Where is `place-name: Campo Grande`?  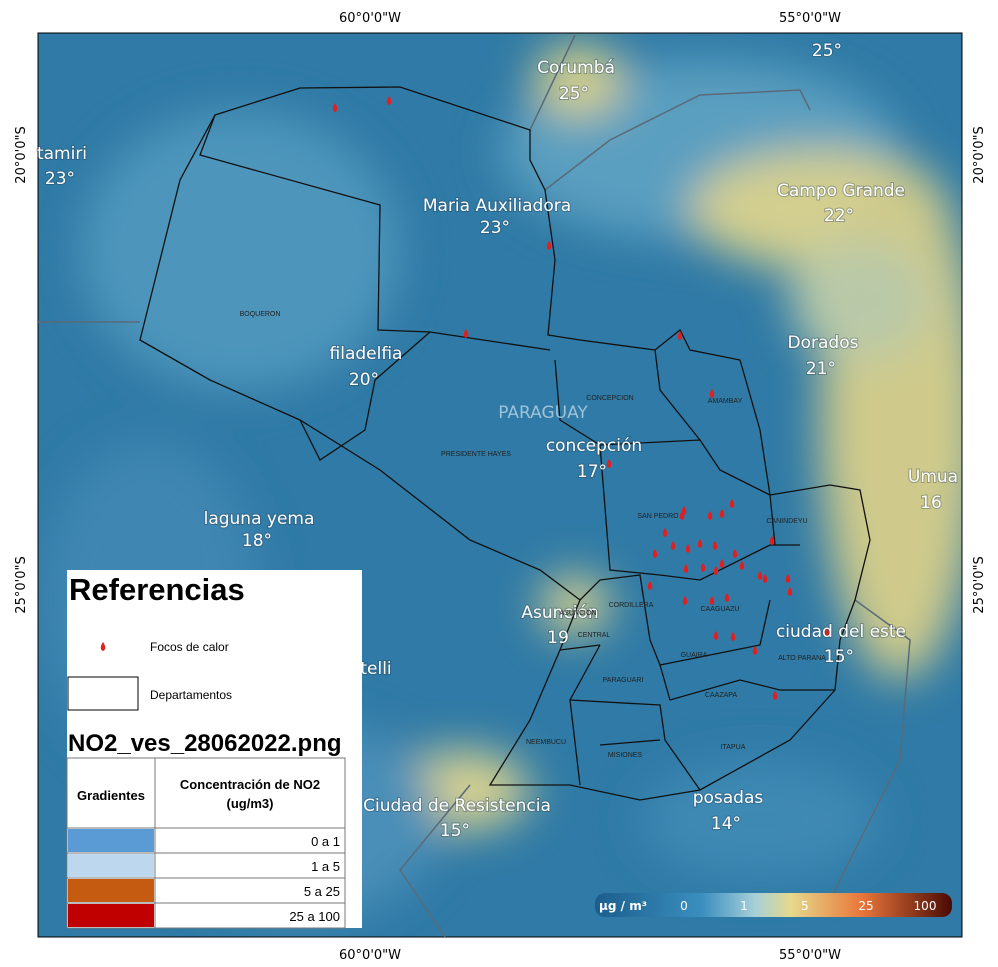 place-name: Campo Grande is located at coordinates (841, 191).